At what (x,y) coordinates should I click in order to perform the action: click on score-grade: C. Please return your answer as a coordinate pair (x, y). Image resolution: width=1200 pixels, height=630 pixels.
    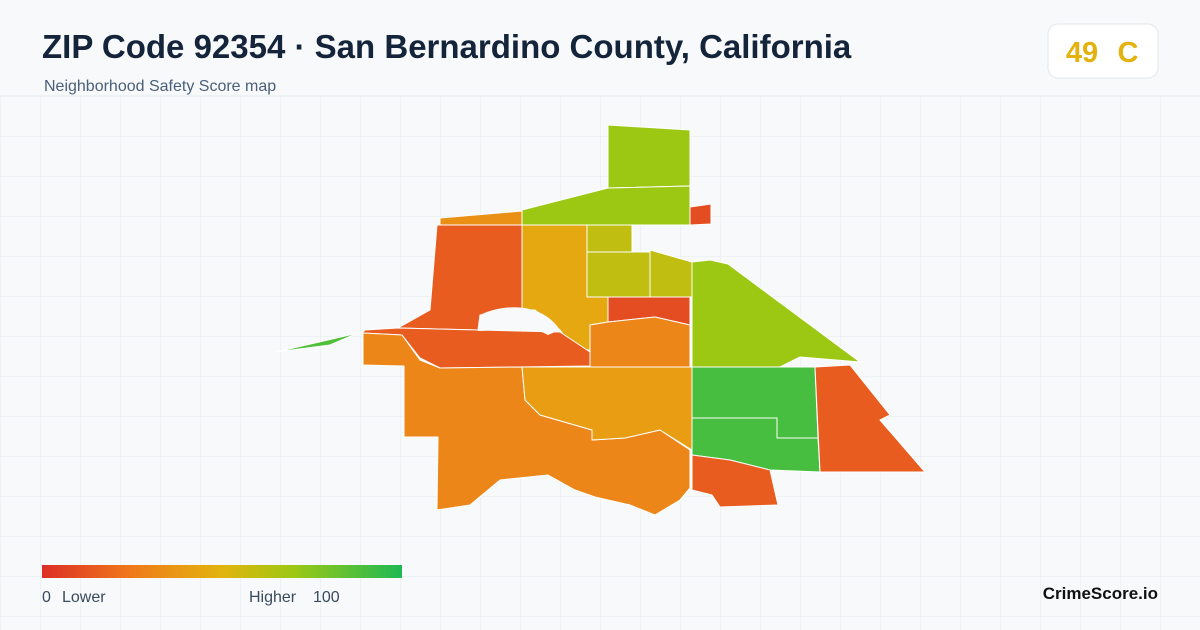
    Looking at the image, I should click on (1128, 53).